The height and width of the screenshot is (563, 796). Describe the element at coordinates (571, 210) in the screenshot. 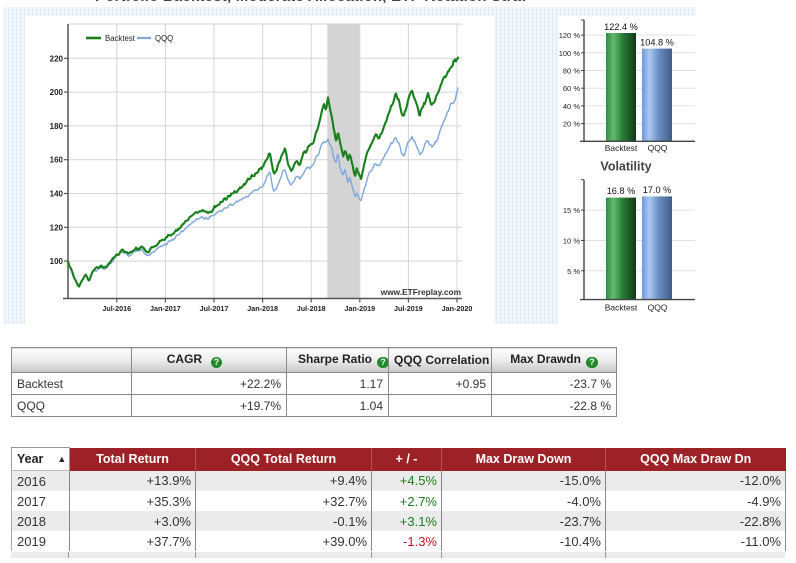

I see `svg-text: 15 %` at that location.